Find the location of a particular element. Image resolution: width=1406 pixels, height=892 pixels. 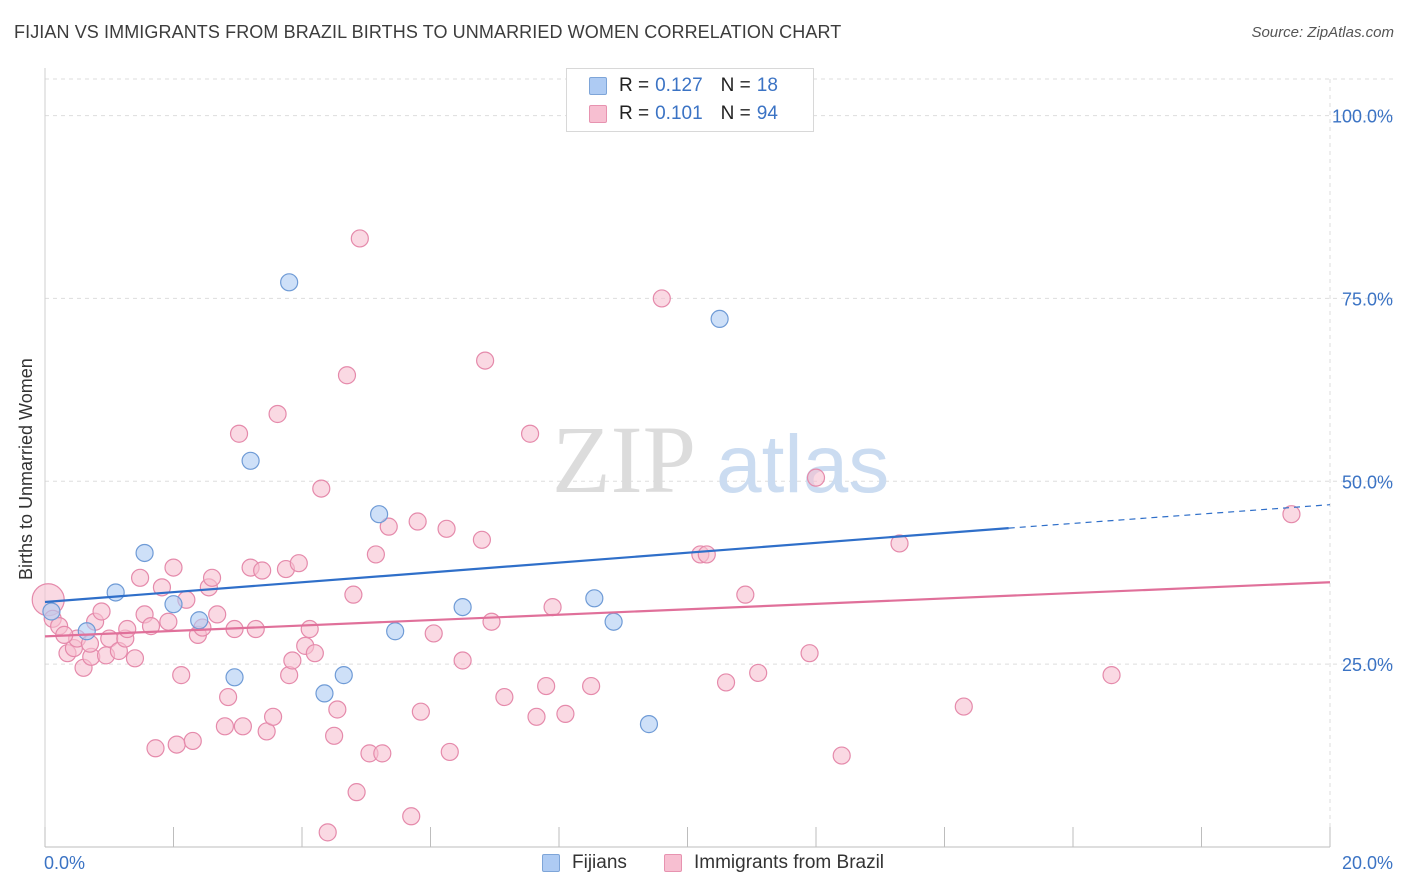

trend-line-fijians is located at coordinates (526, 565).